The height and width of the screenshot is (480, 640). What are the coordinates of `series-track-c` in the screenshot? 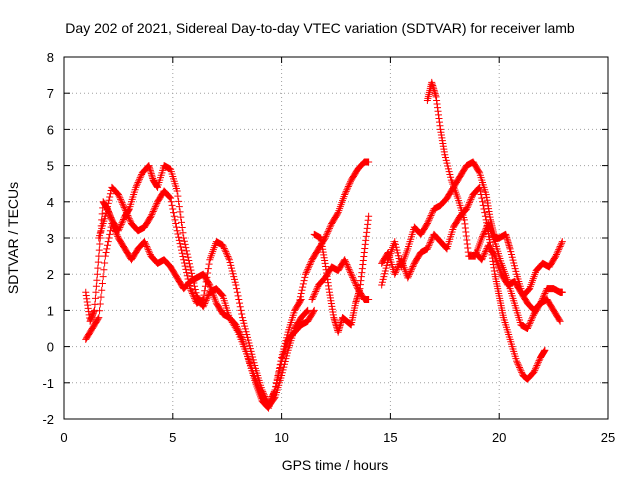 It's located at (193, 316).